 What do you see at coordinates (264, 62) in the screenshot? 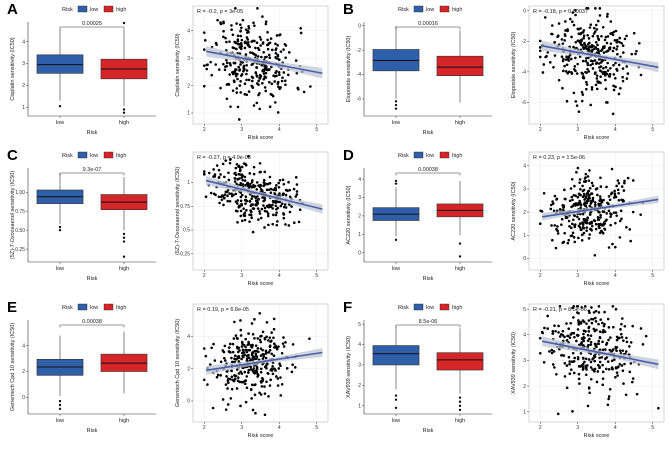
I see `regression-line` at bounding box center [264, 62].